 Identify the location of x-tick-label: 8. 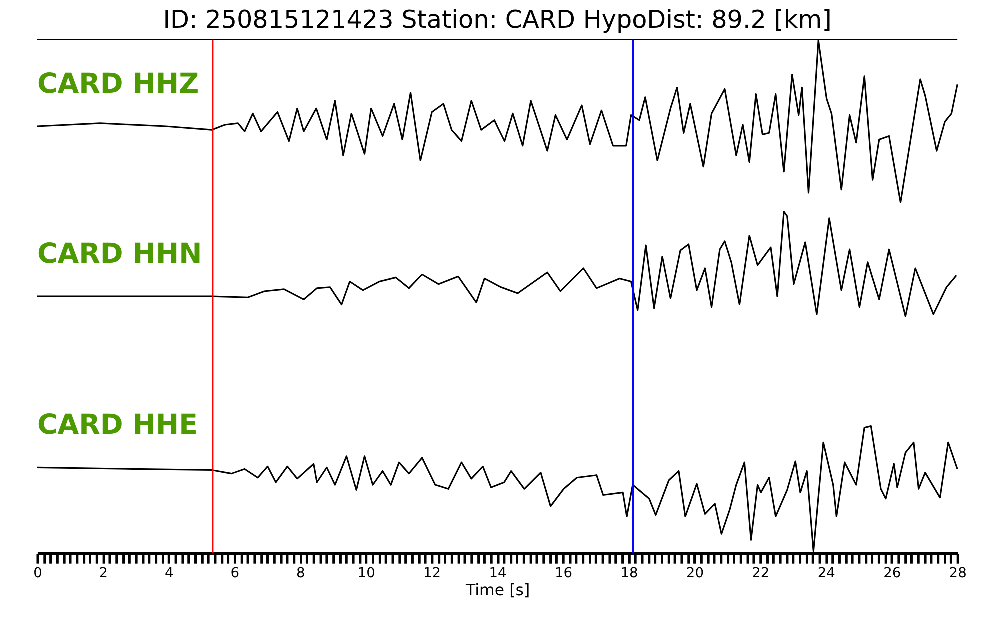
(301, 574).